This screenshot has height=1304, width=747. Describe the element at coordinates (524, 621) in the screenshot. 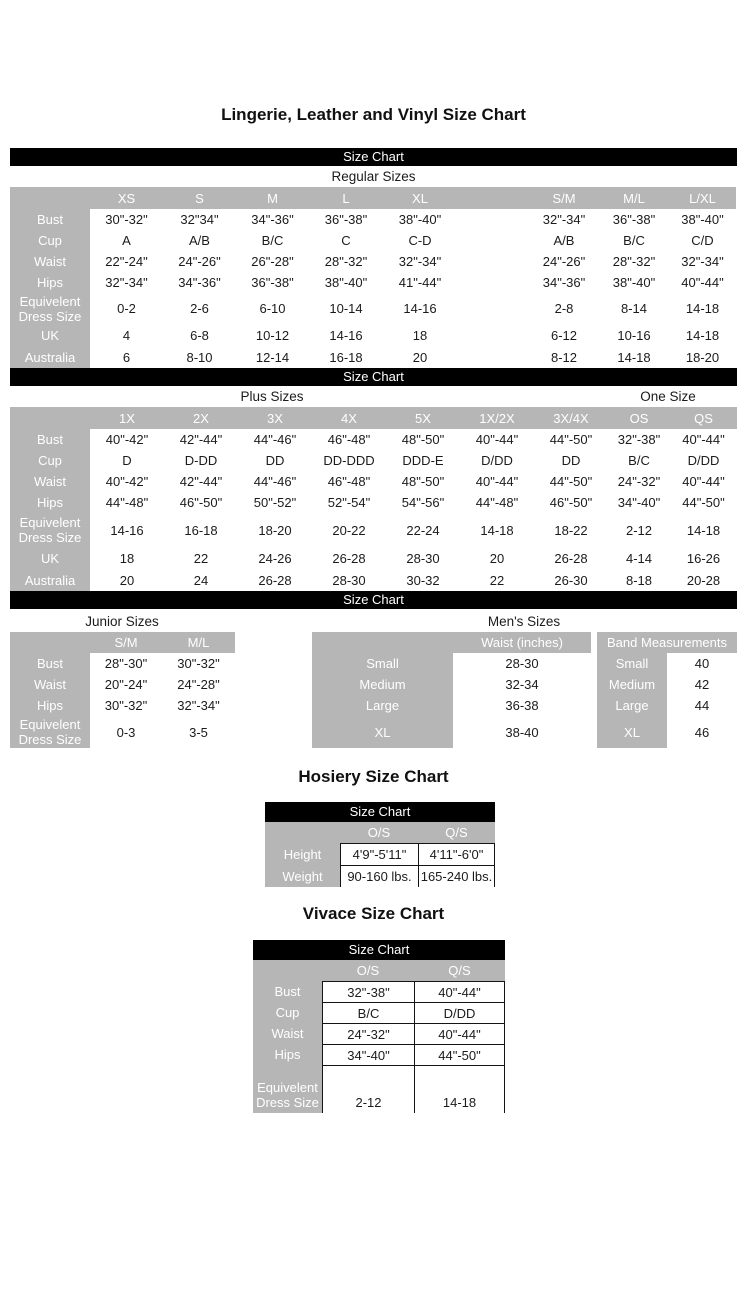

I see `mens-sizes-label: Men's Sizes` at that location.